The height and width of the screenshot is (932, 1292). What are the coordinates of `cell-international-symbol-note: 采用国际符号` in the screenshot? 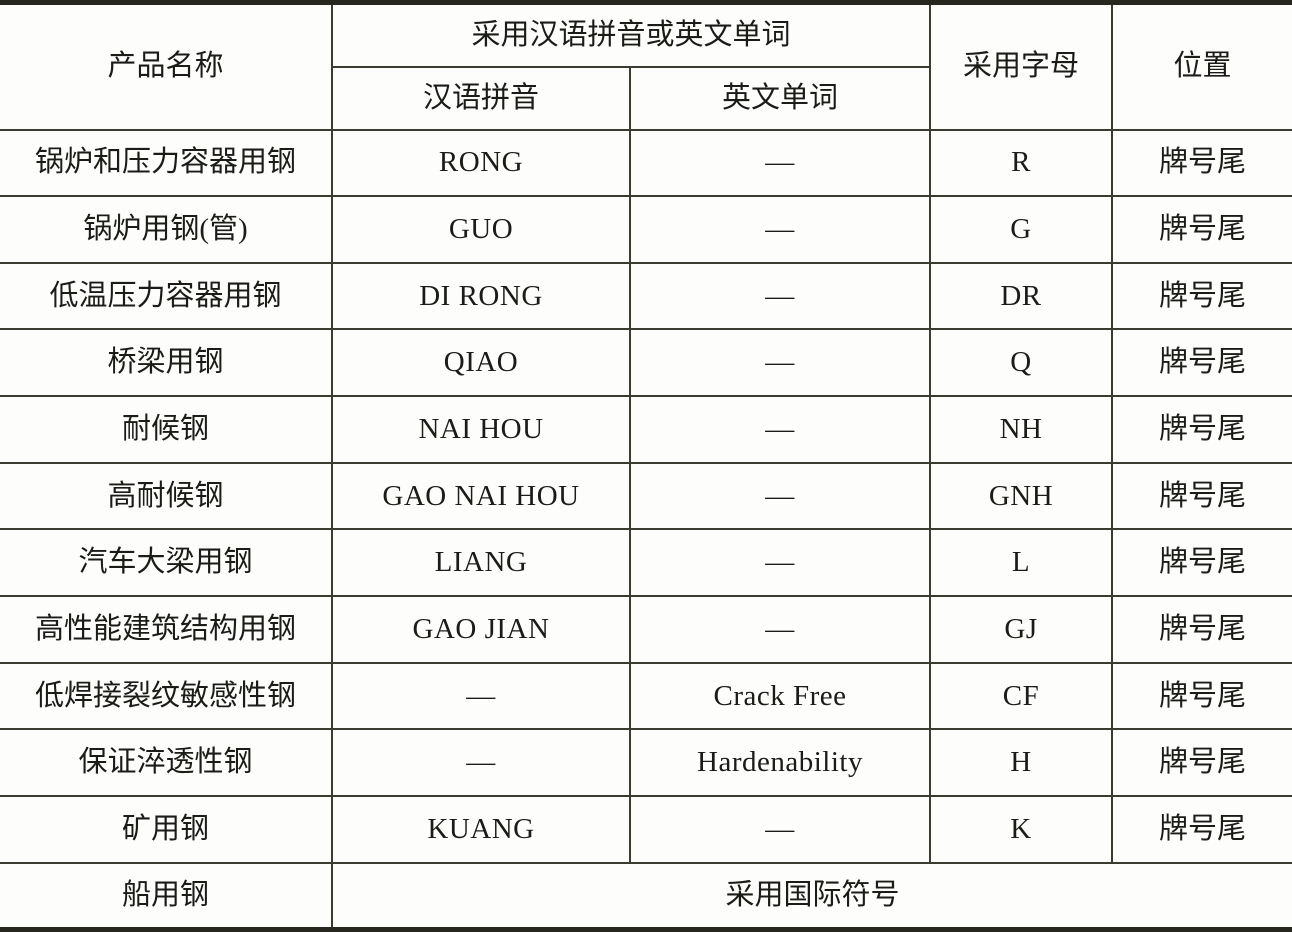 It's located at (811, 896).